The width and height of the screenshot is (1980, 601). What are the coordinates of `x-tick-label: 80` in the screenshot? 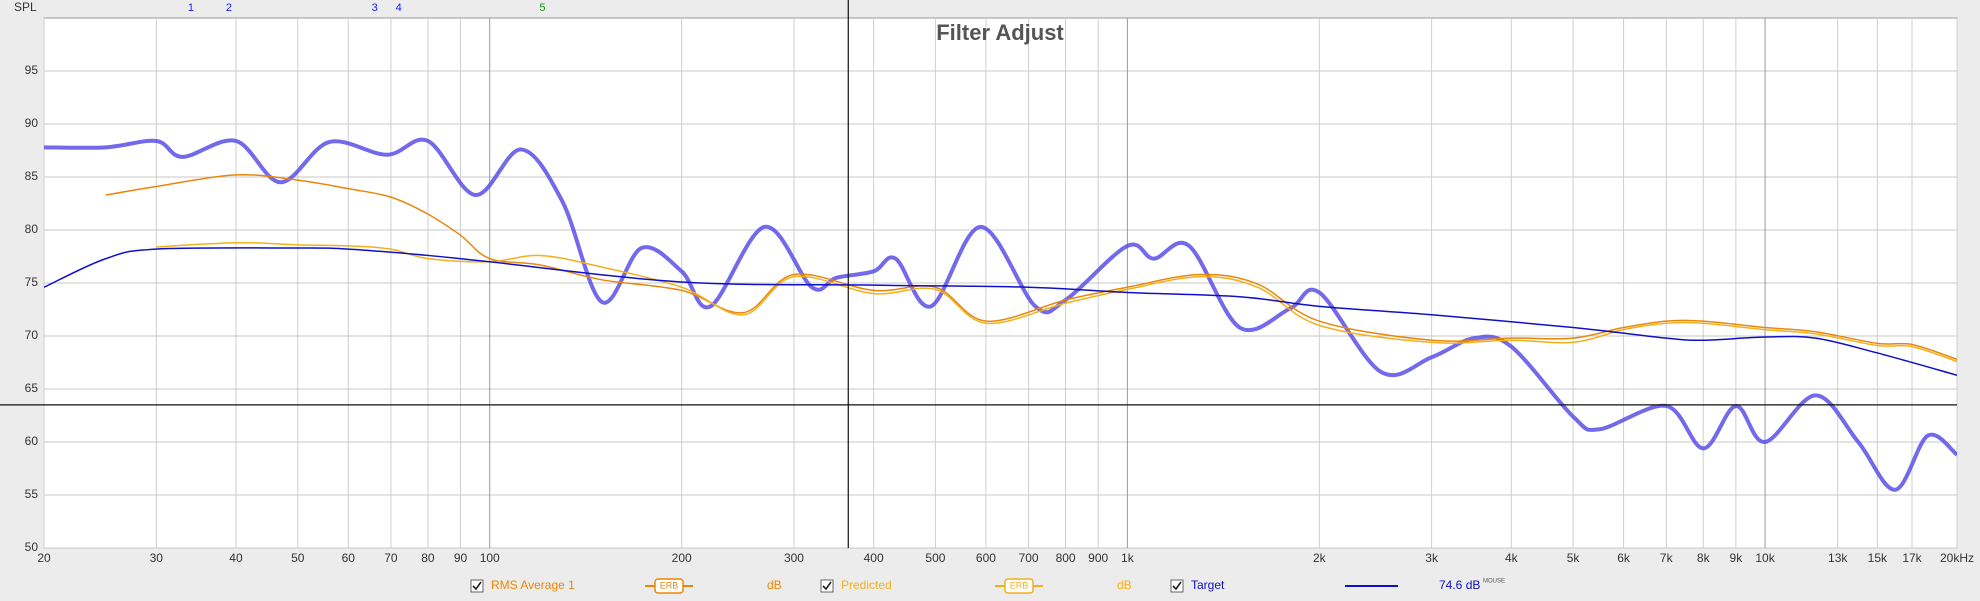 It's located at (428, 558).